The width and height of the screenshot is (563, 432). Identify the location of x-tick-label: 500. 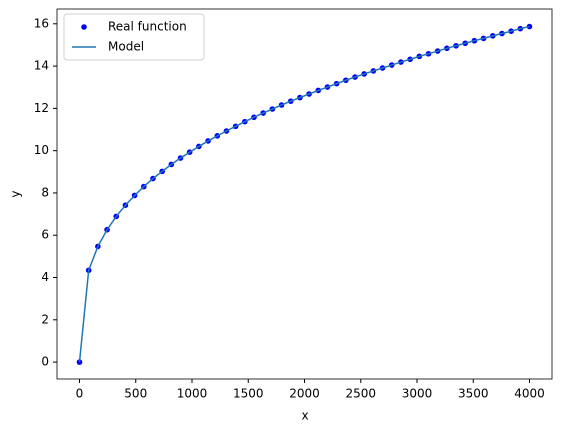
(135, 394).